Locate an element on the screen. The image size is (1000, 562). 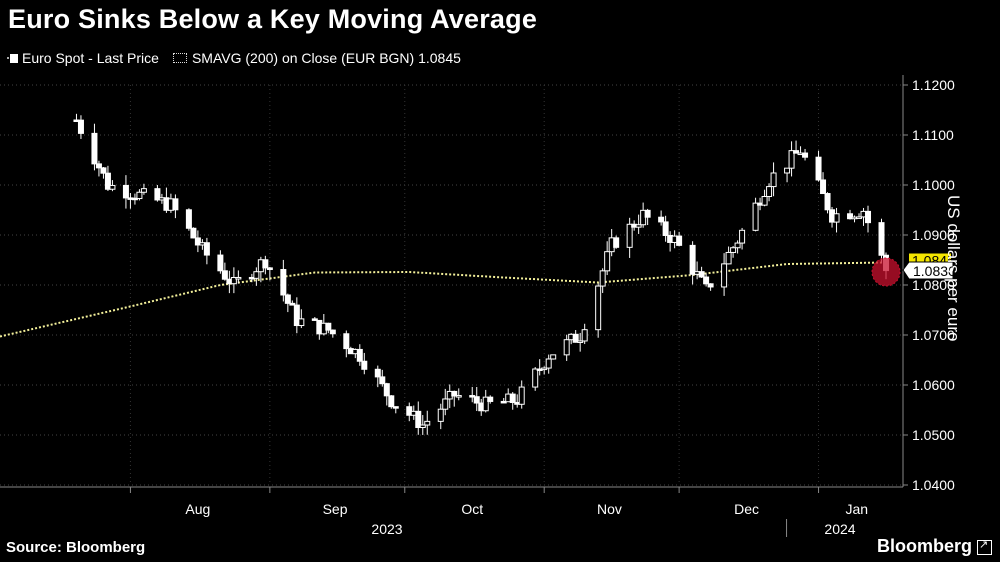
y-tick-label: 1.0900 is located at coordinates (933, 235).